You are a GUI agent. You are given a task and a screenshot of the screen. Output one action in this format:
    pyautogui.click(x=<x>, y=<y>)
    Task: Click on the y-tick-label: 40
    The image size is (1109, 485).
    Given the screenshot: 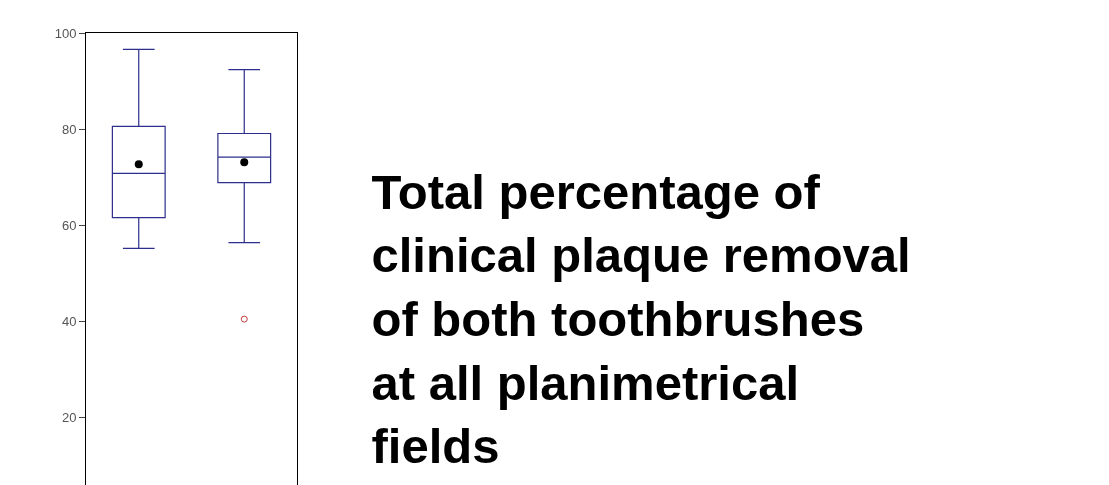 What is the action you would take?
    pyautogui.click(x=69, y=322)
    